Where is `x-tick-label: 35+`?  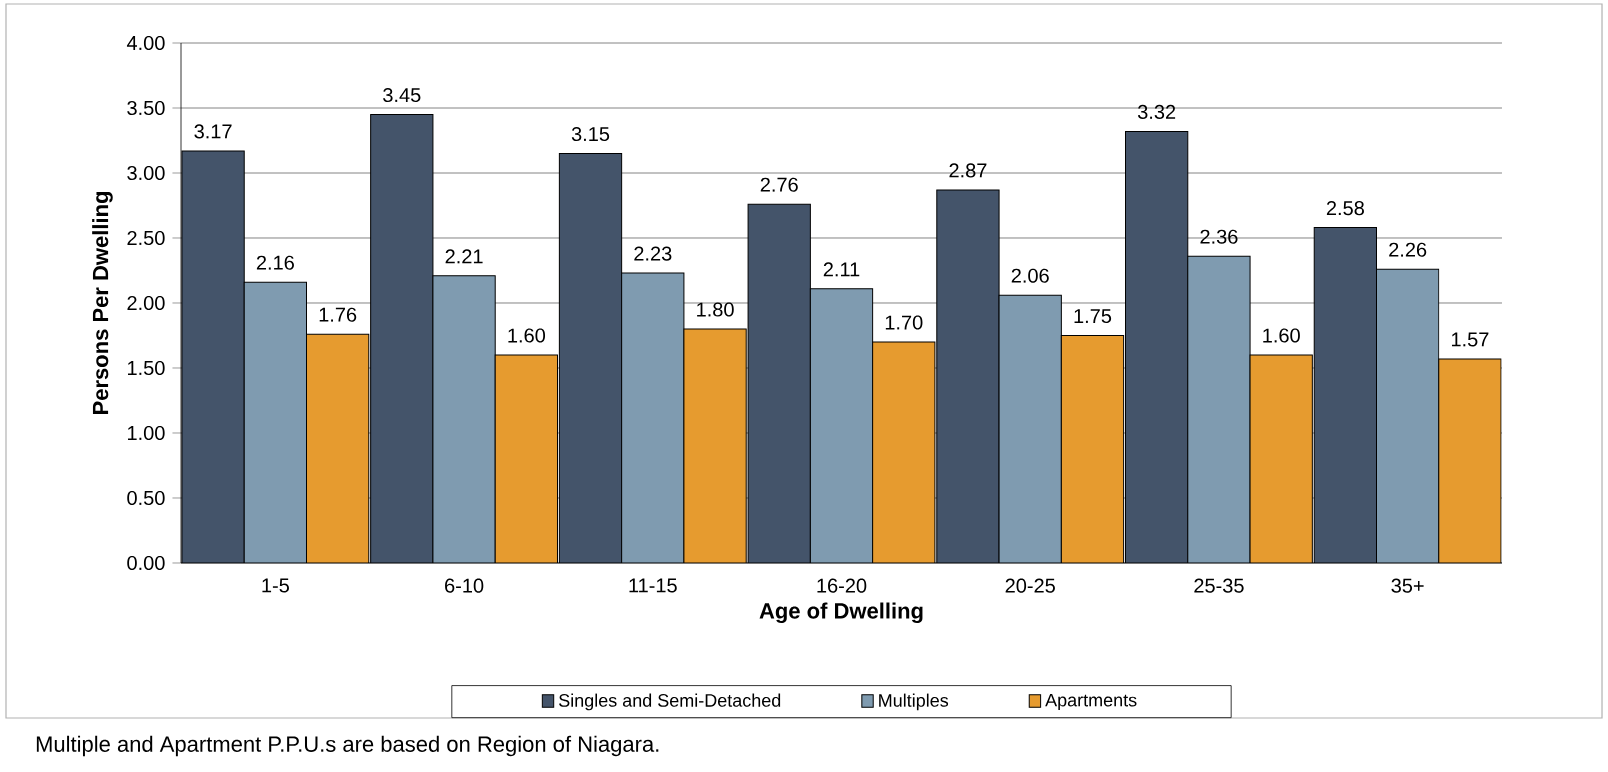 x-tick-label: 35+ is located at coordinates (1407, 585).